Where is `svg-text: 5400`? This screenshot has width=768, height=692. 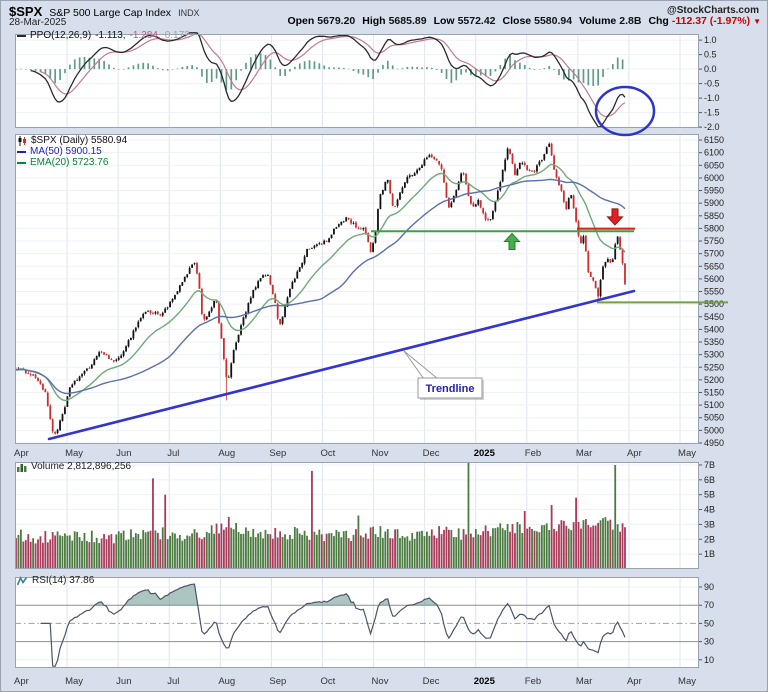 svg-text: 5400 is located at coordinates (714, 329).